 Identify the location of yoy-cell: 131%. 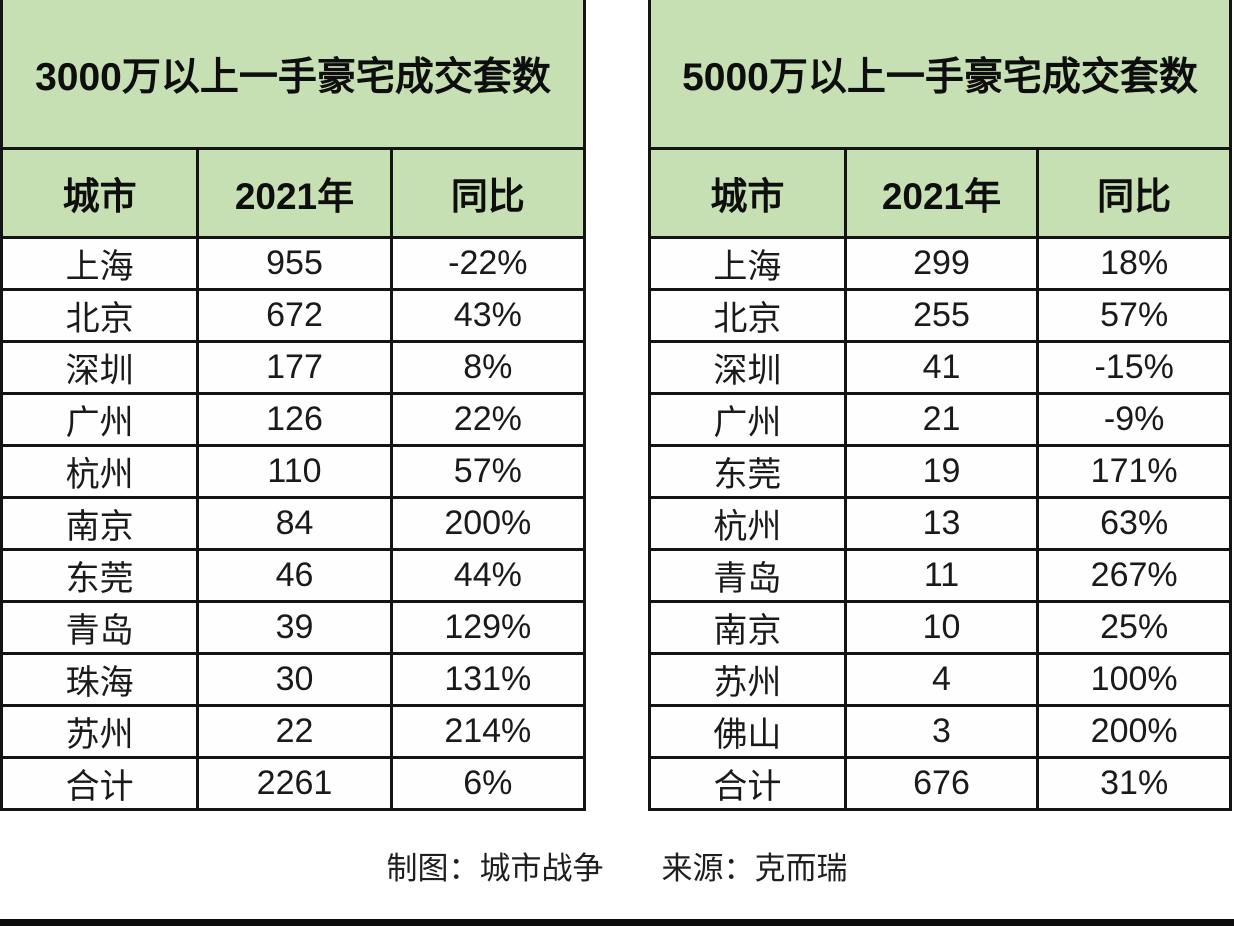
(486, 679).